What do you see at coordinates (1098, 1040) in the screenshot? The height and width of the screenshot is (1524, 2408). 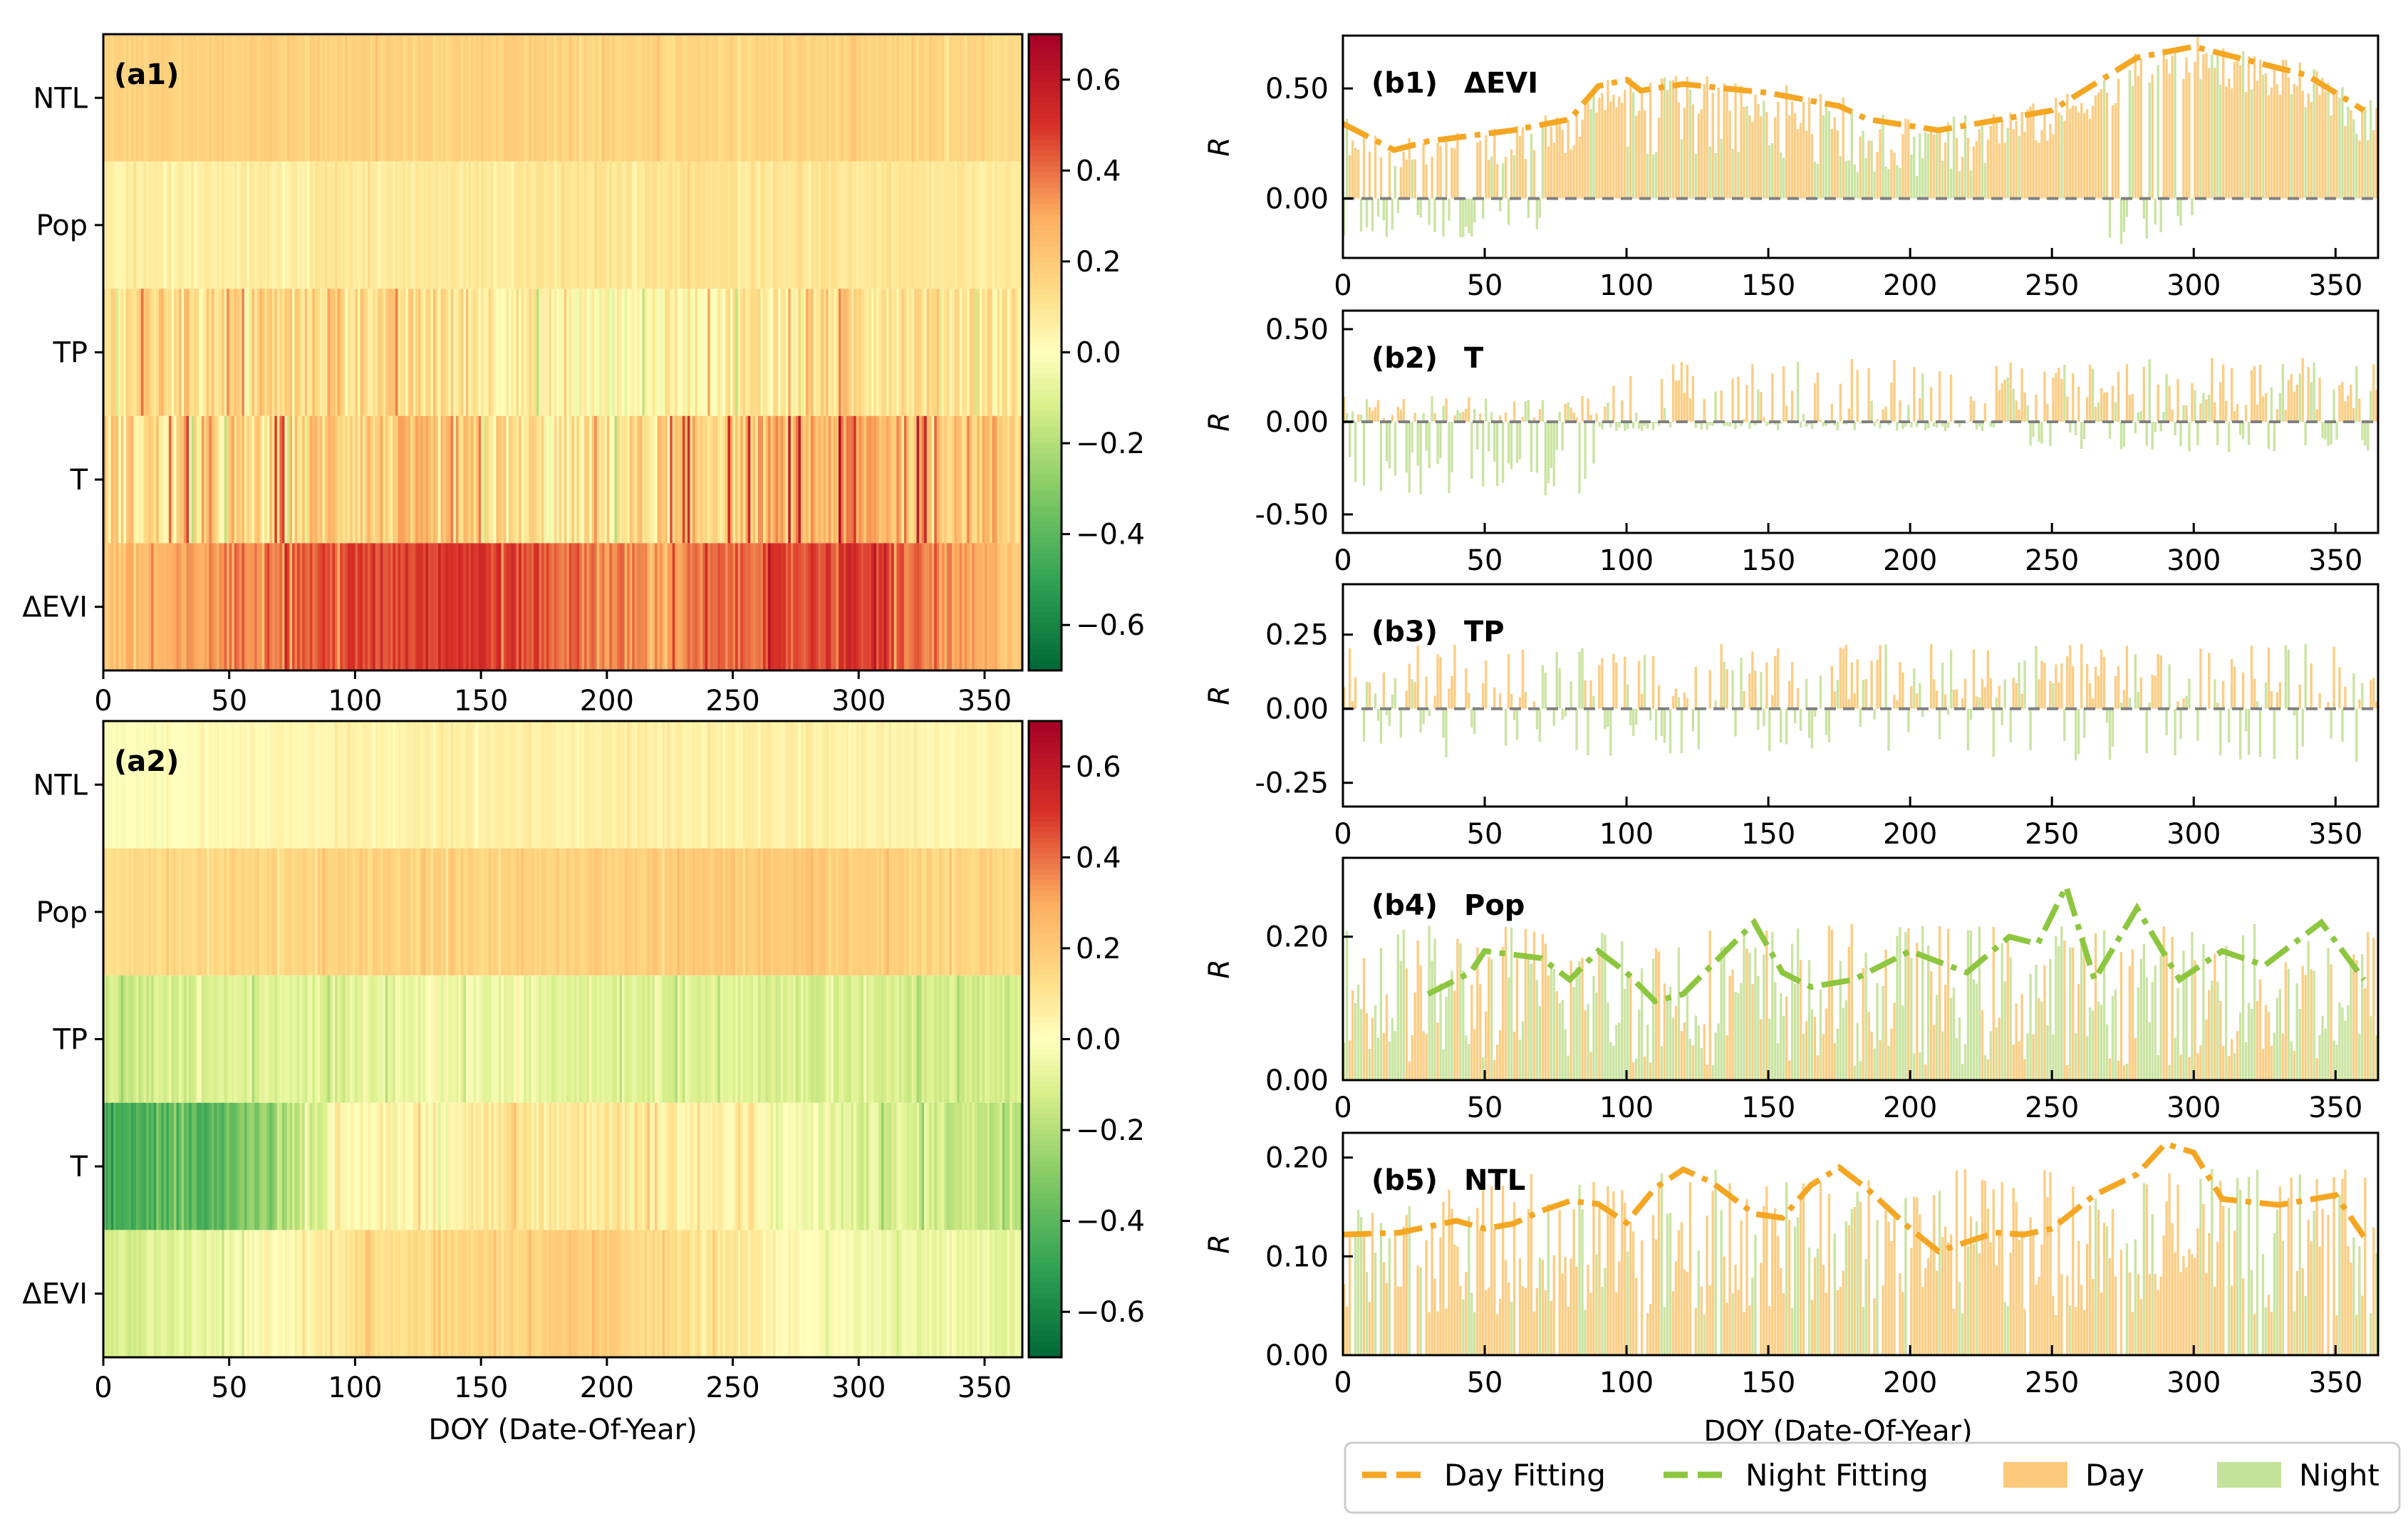 I see `colorbar-tick-label: 0.0` at bounding box center [1098, 1040].